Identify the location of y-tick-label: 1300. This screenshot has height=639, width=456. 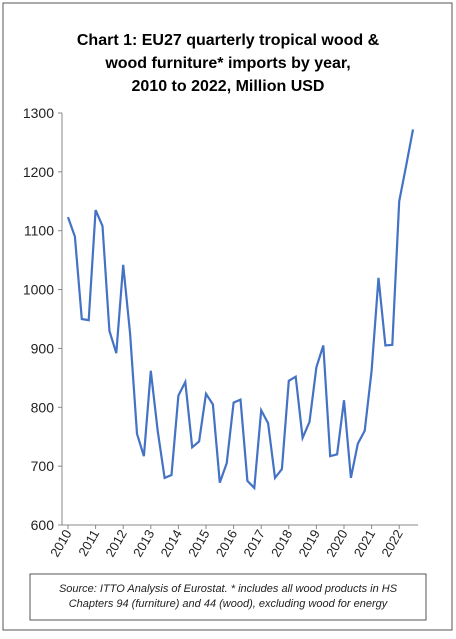
(38, 113).